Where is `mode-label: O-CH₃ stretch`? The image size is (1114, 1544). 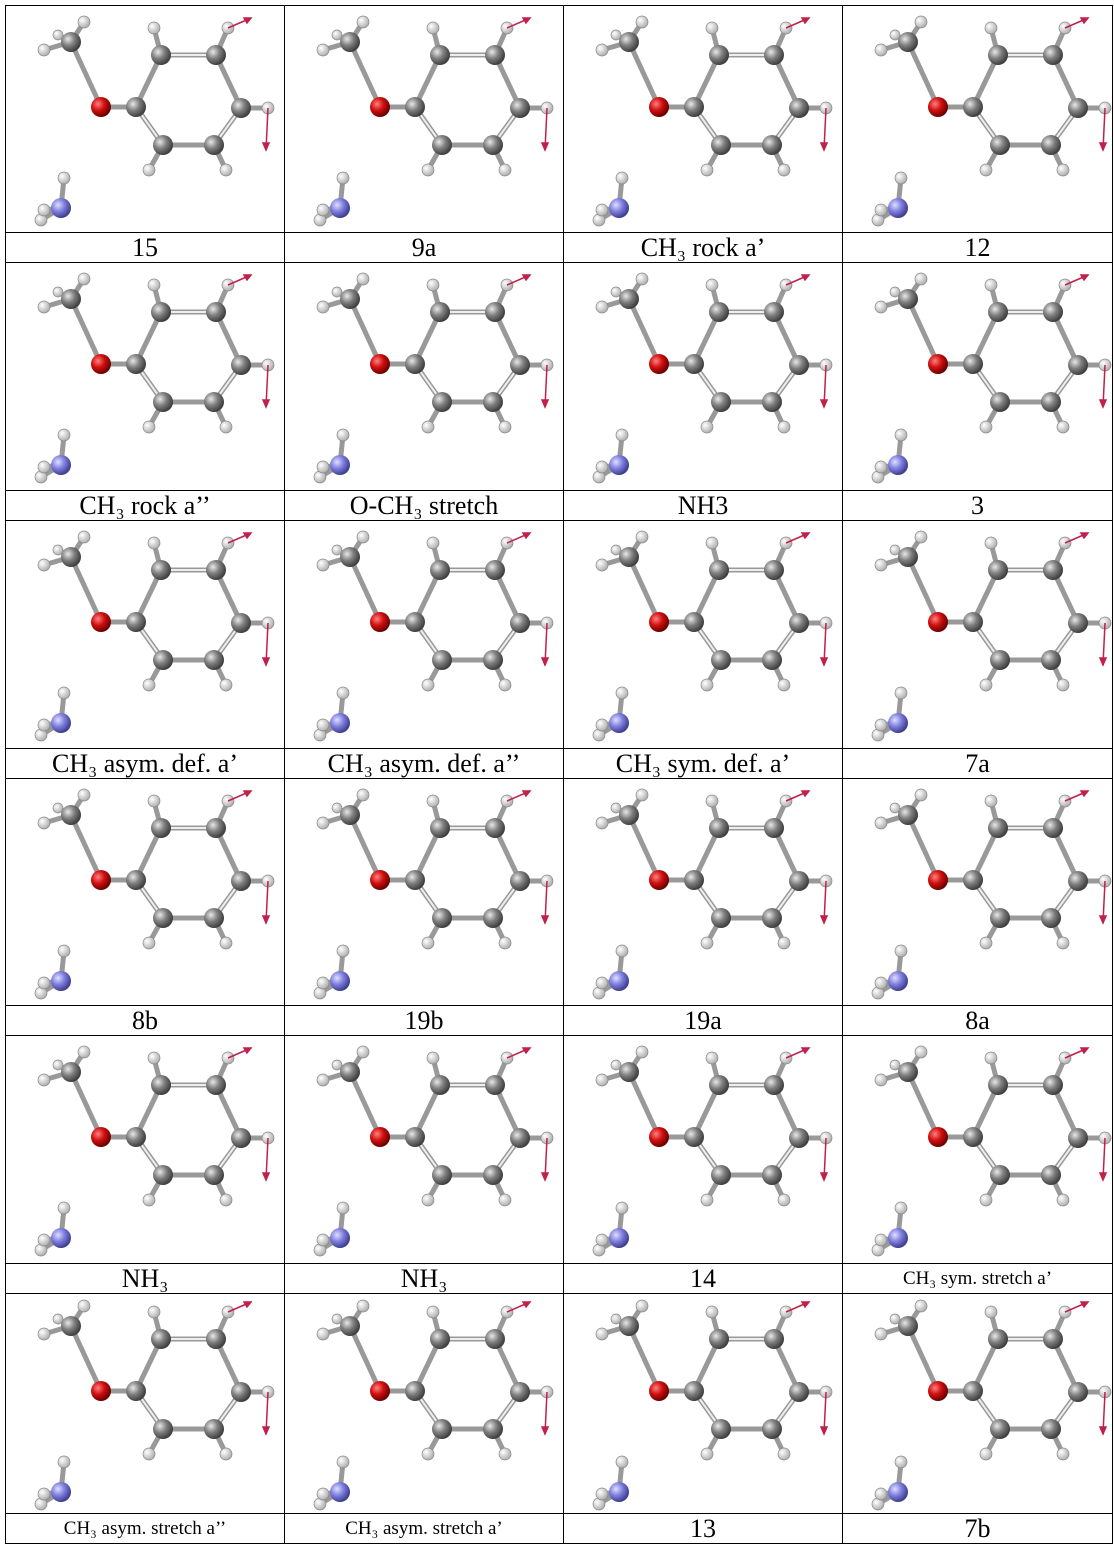 mode-label: O-CH₃ stretch is located at coordinates (424, 505).